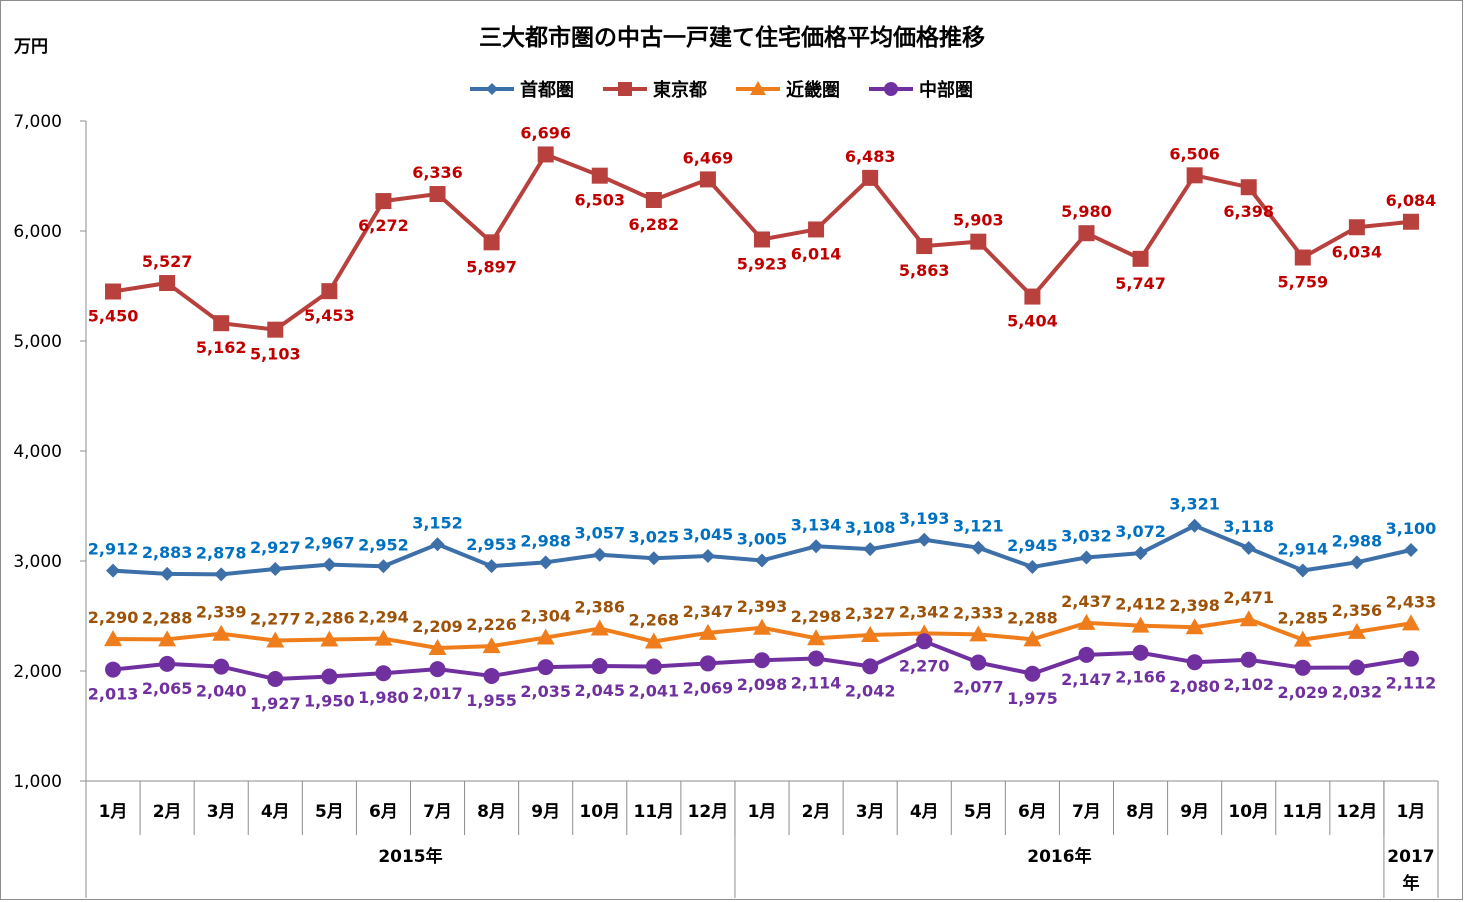 The image size is (1465, 902). Describe the element at coordinates (545, 616) in the screenshot. I see `data-label: 2,304` at that location.